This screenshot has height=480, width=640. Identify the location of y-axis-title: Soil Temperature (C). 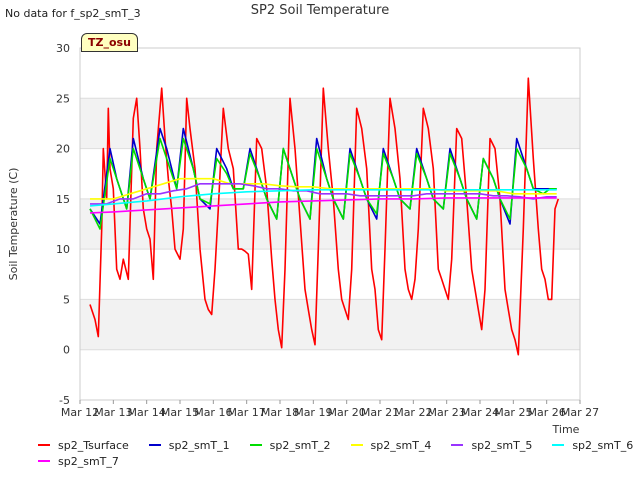
(13, 224).